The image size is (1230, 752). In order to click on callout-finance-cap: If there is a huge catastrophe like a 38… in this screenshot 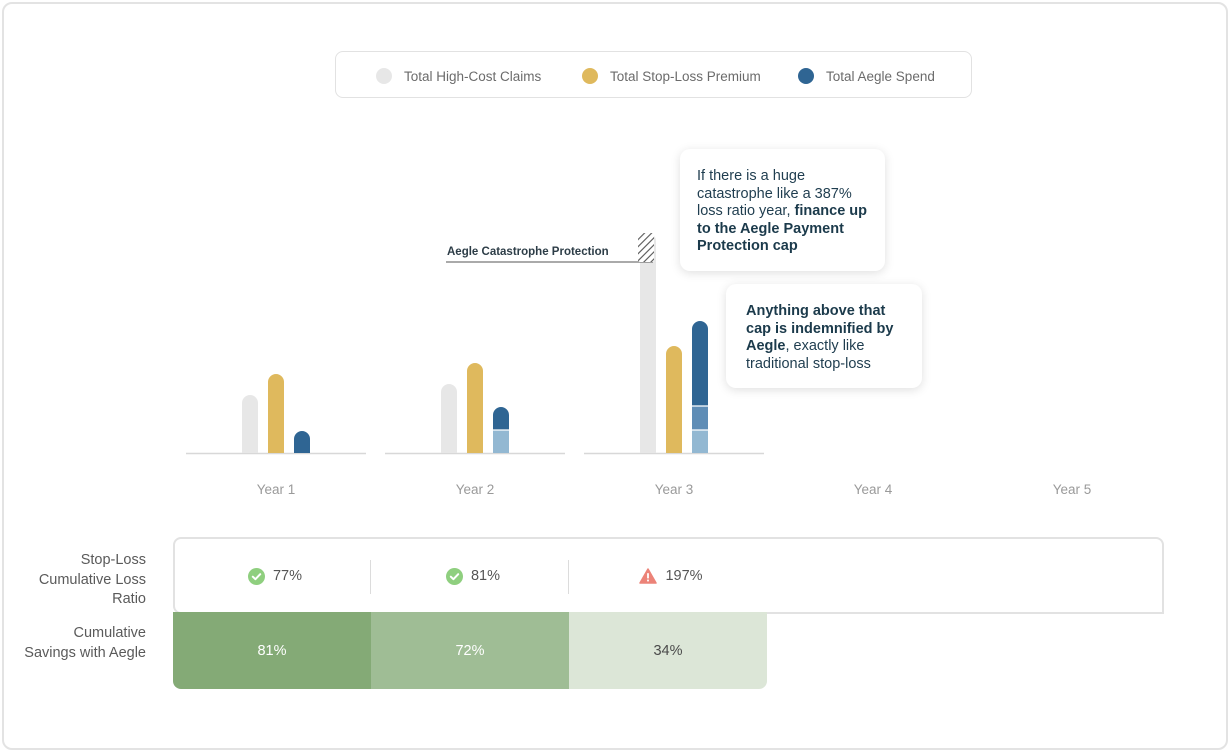, I will do `click(782, 210)`.